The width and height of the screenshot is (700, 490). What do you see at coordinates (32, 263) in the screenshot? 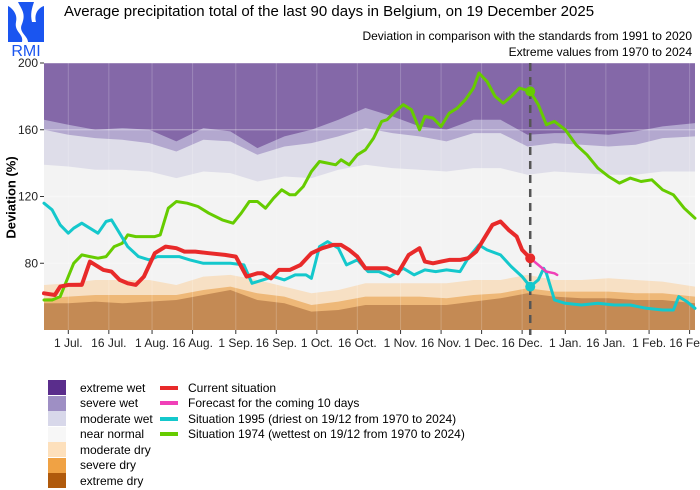
I see `y-tick-label: 80` at bounding box center [32, 263].